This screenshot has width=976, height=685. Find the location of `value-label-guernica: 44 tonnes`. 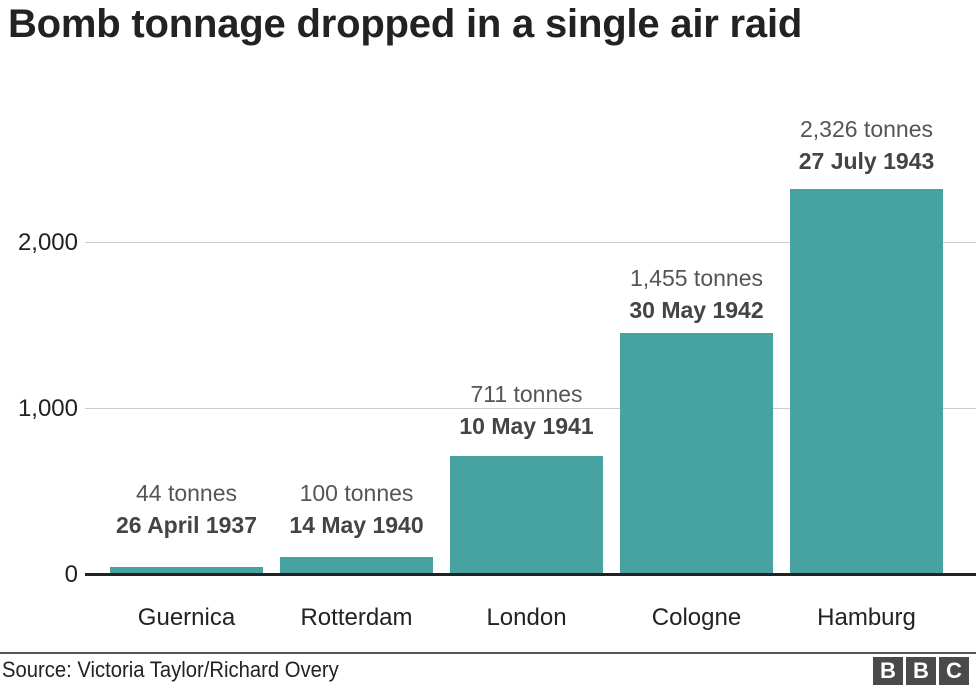

value-label-guernica: 44 tonnes is located at coordinates (186, 493).